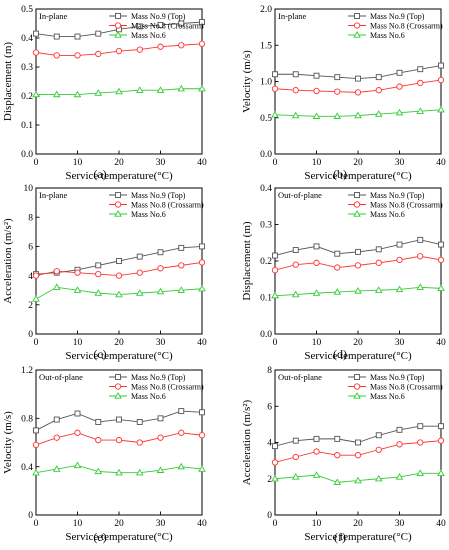 This screenshot has height=550, width=449. I want to click on plot-annotation: Out-of-plane, so click(300, 377).